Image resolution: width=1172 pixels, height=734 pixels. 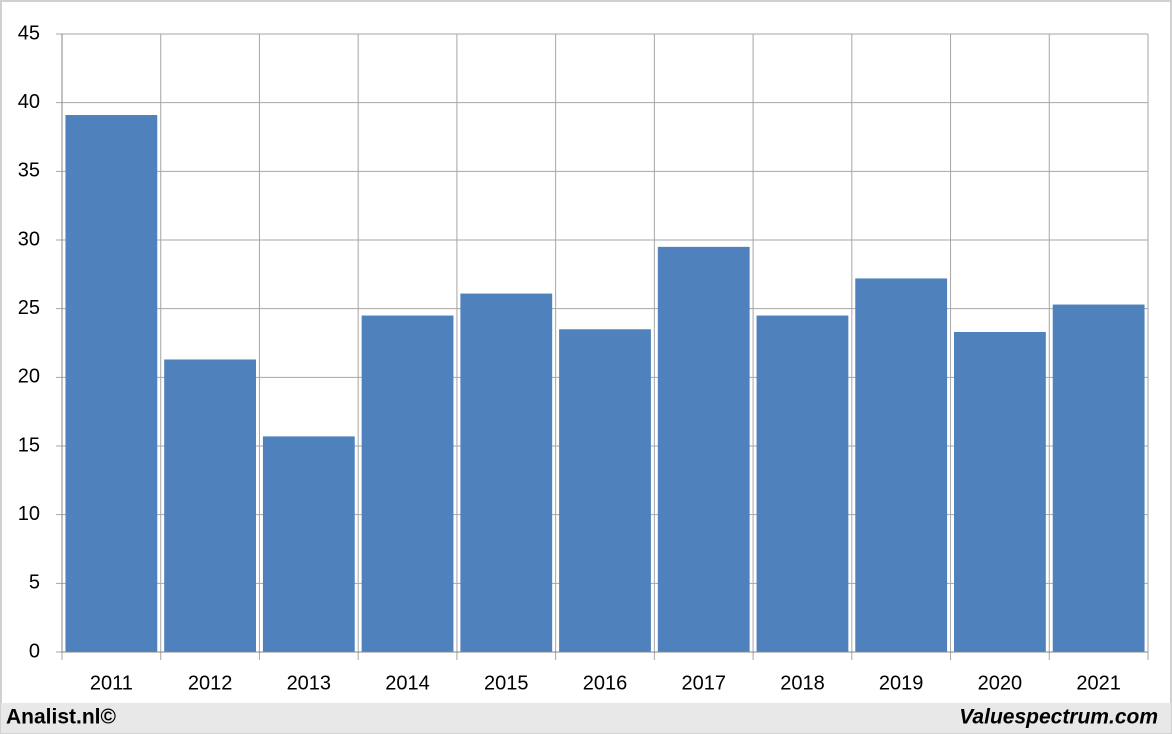 What do you see at coordinates (29, 102) in the screenshot?
I see `y-tick-label: 40` at bounding box center [29, 102].